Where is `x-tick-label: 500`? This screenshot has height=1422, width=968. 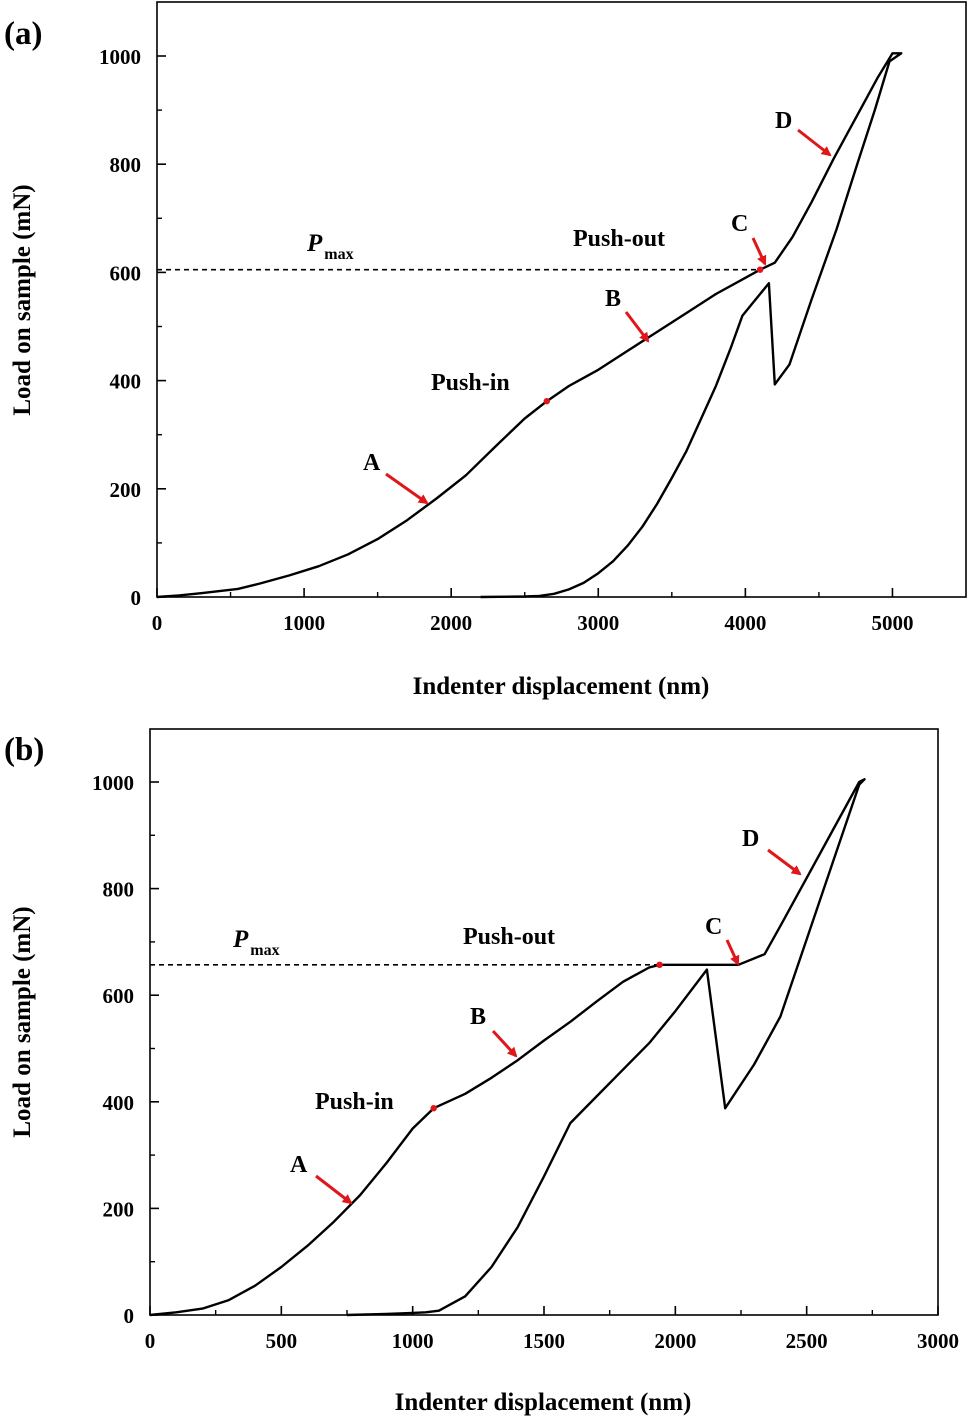
x-tick-label: 500 is located at coordinates (282, 1341).